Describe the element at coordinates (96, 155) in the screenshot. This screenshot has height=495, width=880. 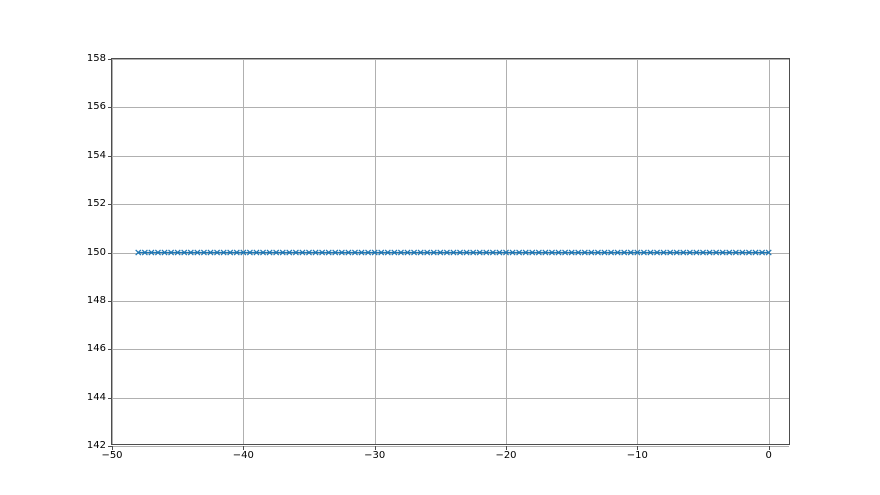
I see `y-tick-label: 154` at that location.